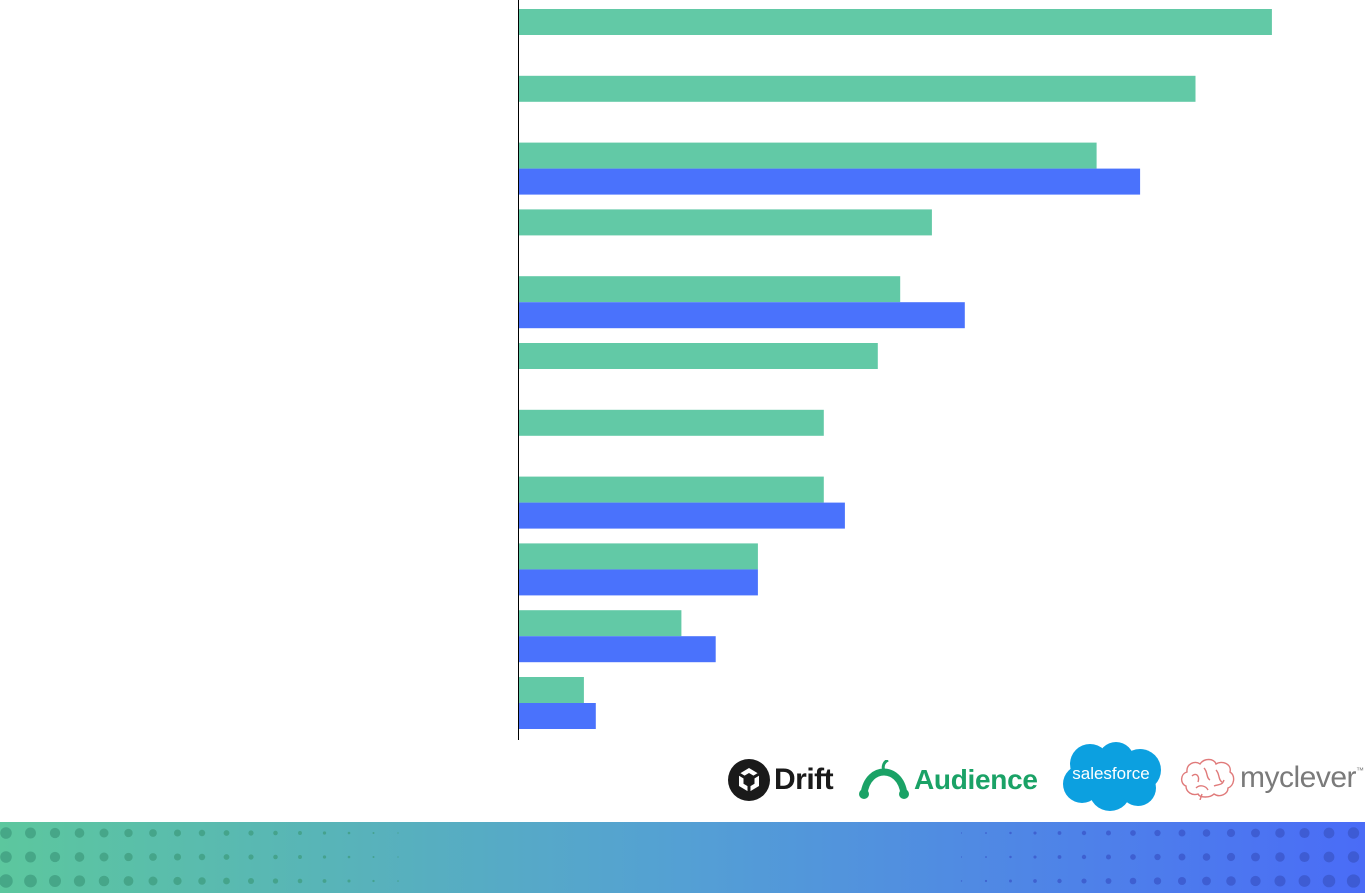 The width and height of the screenshot is (1365, 893). Describe the element at coordinates (749, 780) in the screenshot. I see `drift-icon` at that location.